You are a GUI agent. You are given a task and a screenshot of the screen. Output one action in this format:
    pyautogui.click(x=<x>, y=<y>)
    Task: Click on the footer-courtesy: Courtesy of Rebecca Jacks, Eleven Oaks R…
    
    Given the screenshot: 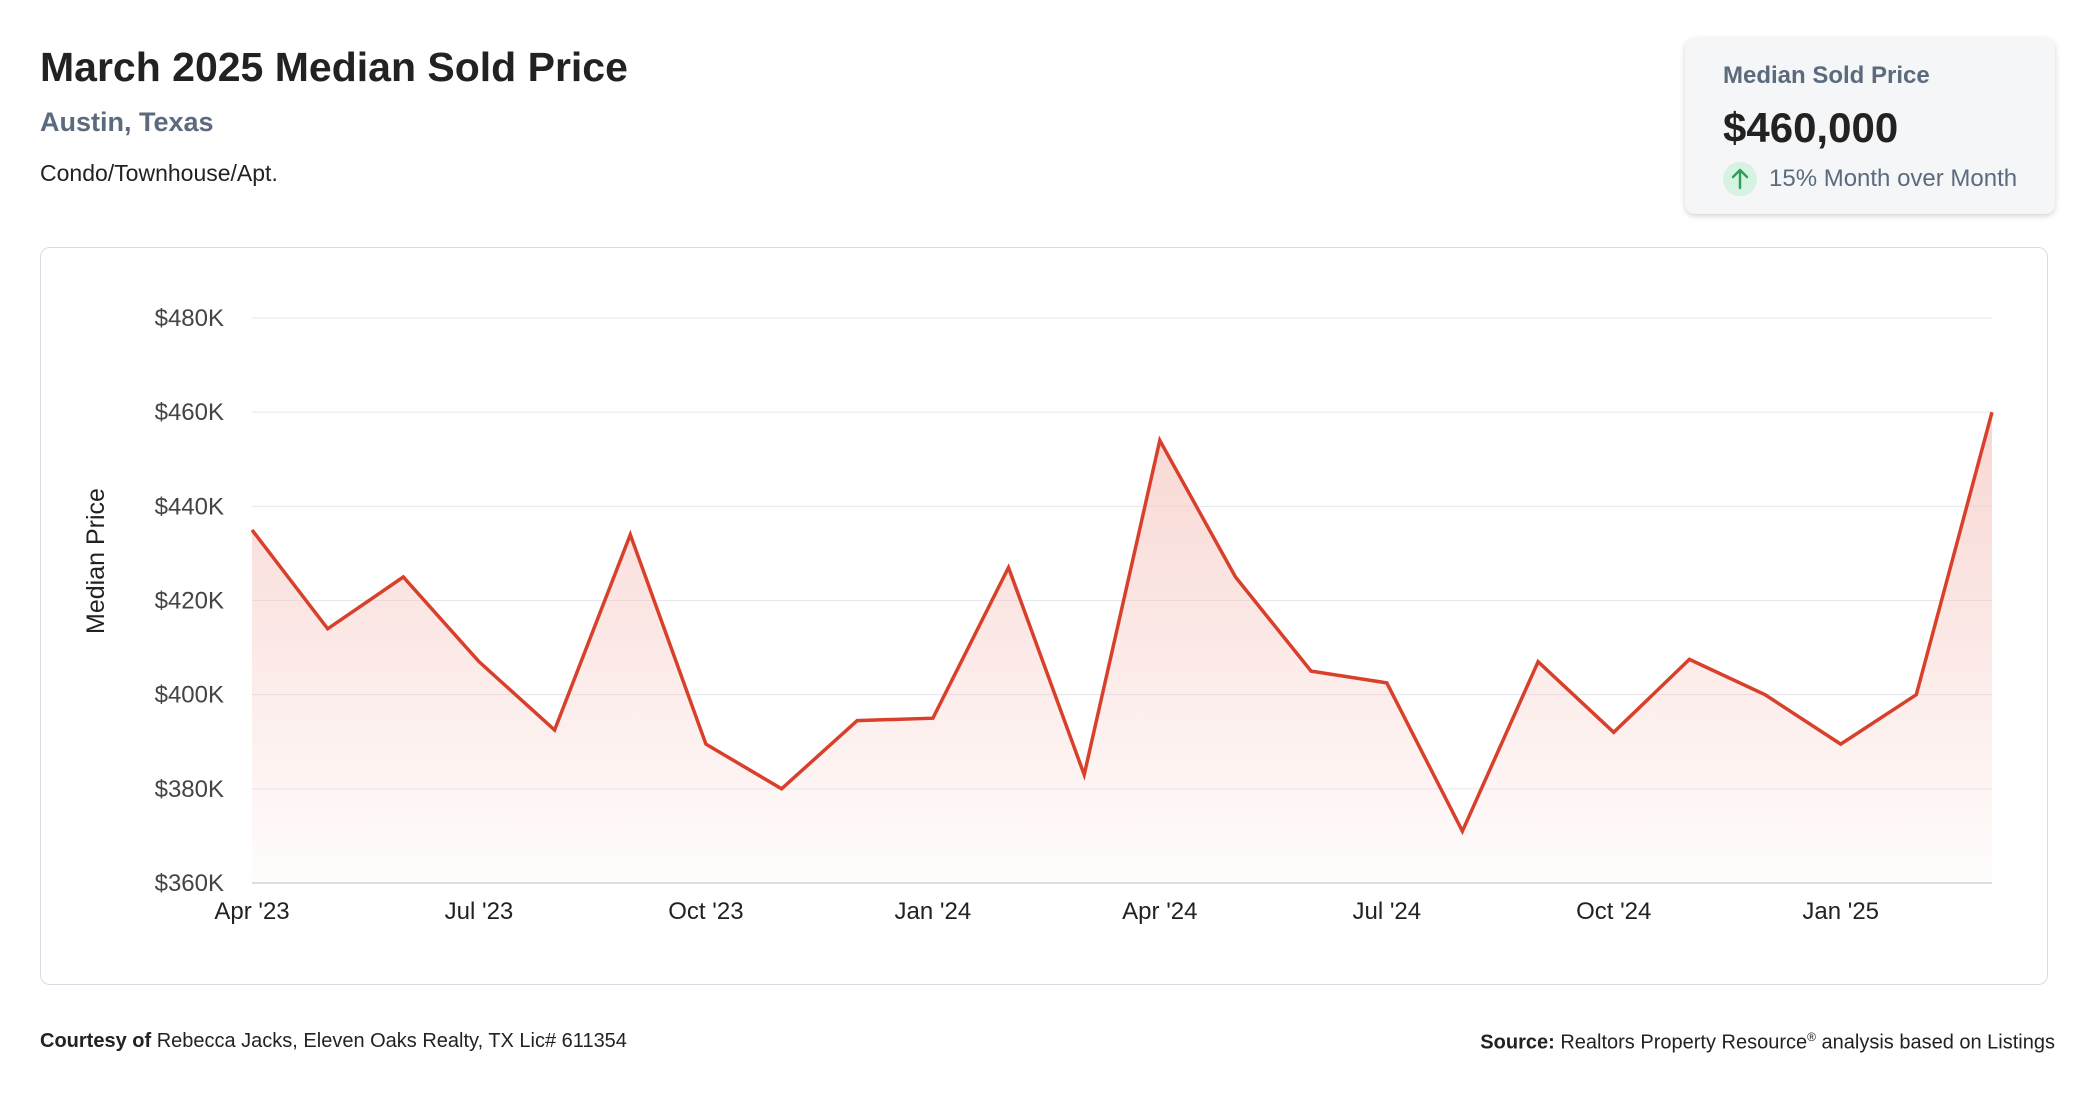 What is the action you would take?
    pyautogui.click(x=333, y=1041)
    